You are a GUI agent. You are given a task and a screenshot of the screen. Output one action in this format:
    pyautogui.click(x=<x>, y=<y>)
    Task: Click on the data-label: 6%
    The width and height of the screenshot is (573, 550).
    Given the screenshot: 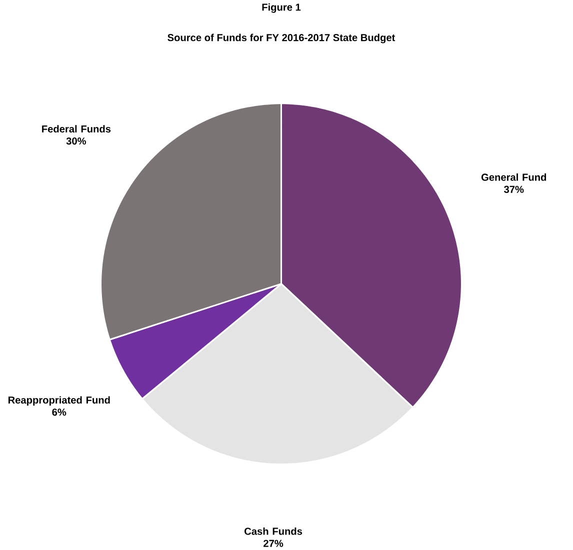 What is the action you would take?
    pyautogui.click(x=59, y=412)
    